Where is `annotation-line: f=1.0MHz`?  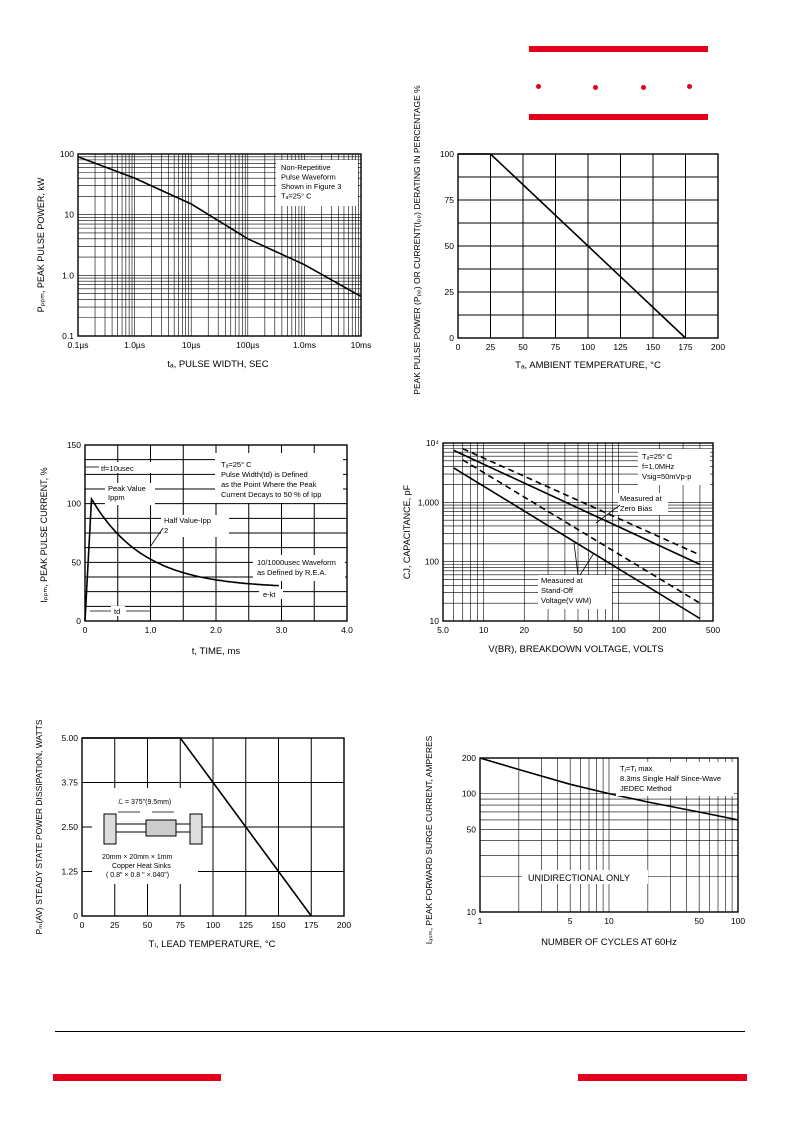 annotation-line: f=1.0MHz is located at coordinates (658, 466).